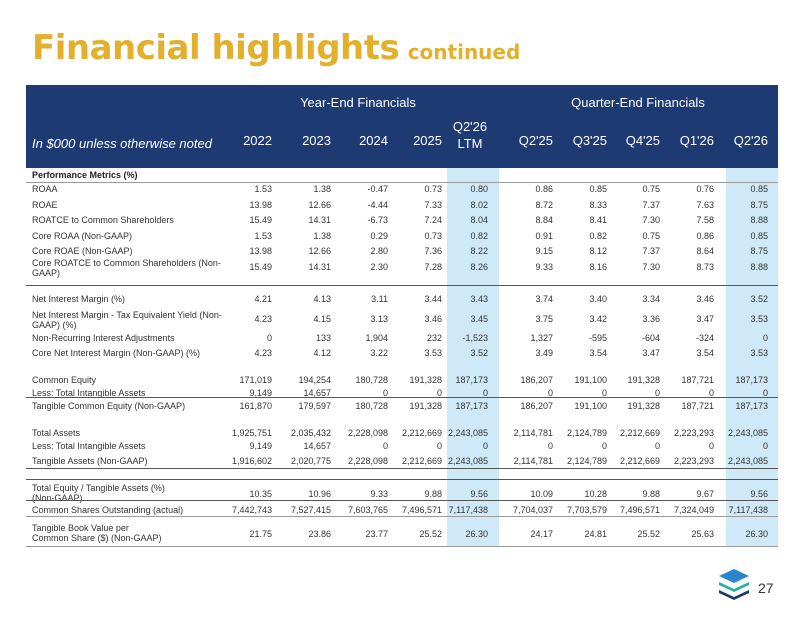 Image resolution: width=800 pixels, height=618 pixels. What do you see at coordinates (322, 353) in the screenshot?
I see `table-cell: 4.12` at bounding box center [322, 353].